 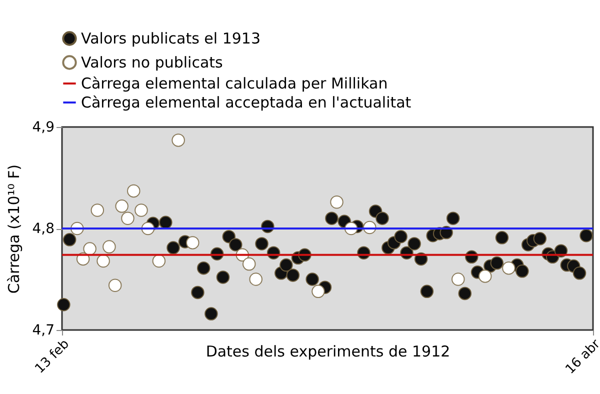 What do you see at coordinates (581, 357) in the screenshot?
I see `x-tick-label: 16 abr` at bounding box center [581, 357].